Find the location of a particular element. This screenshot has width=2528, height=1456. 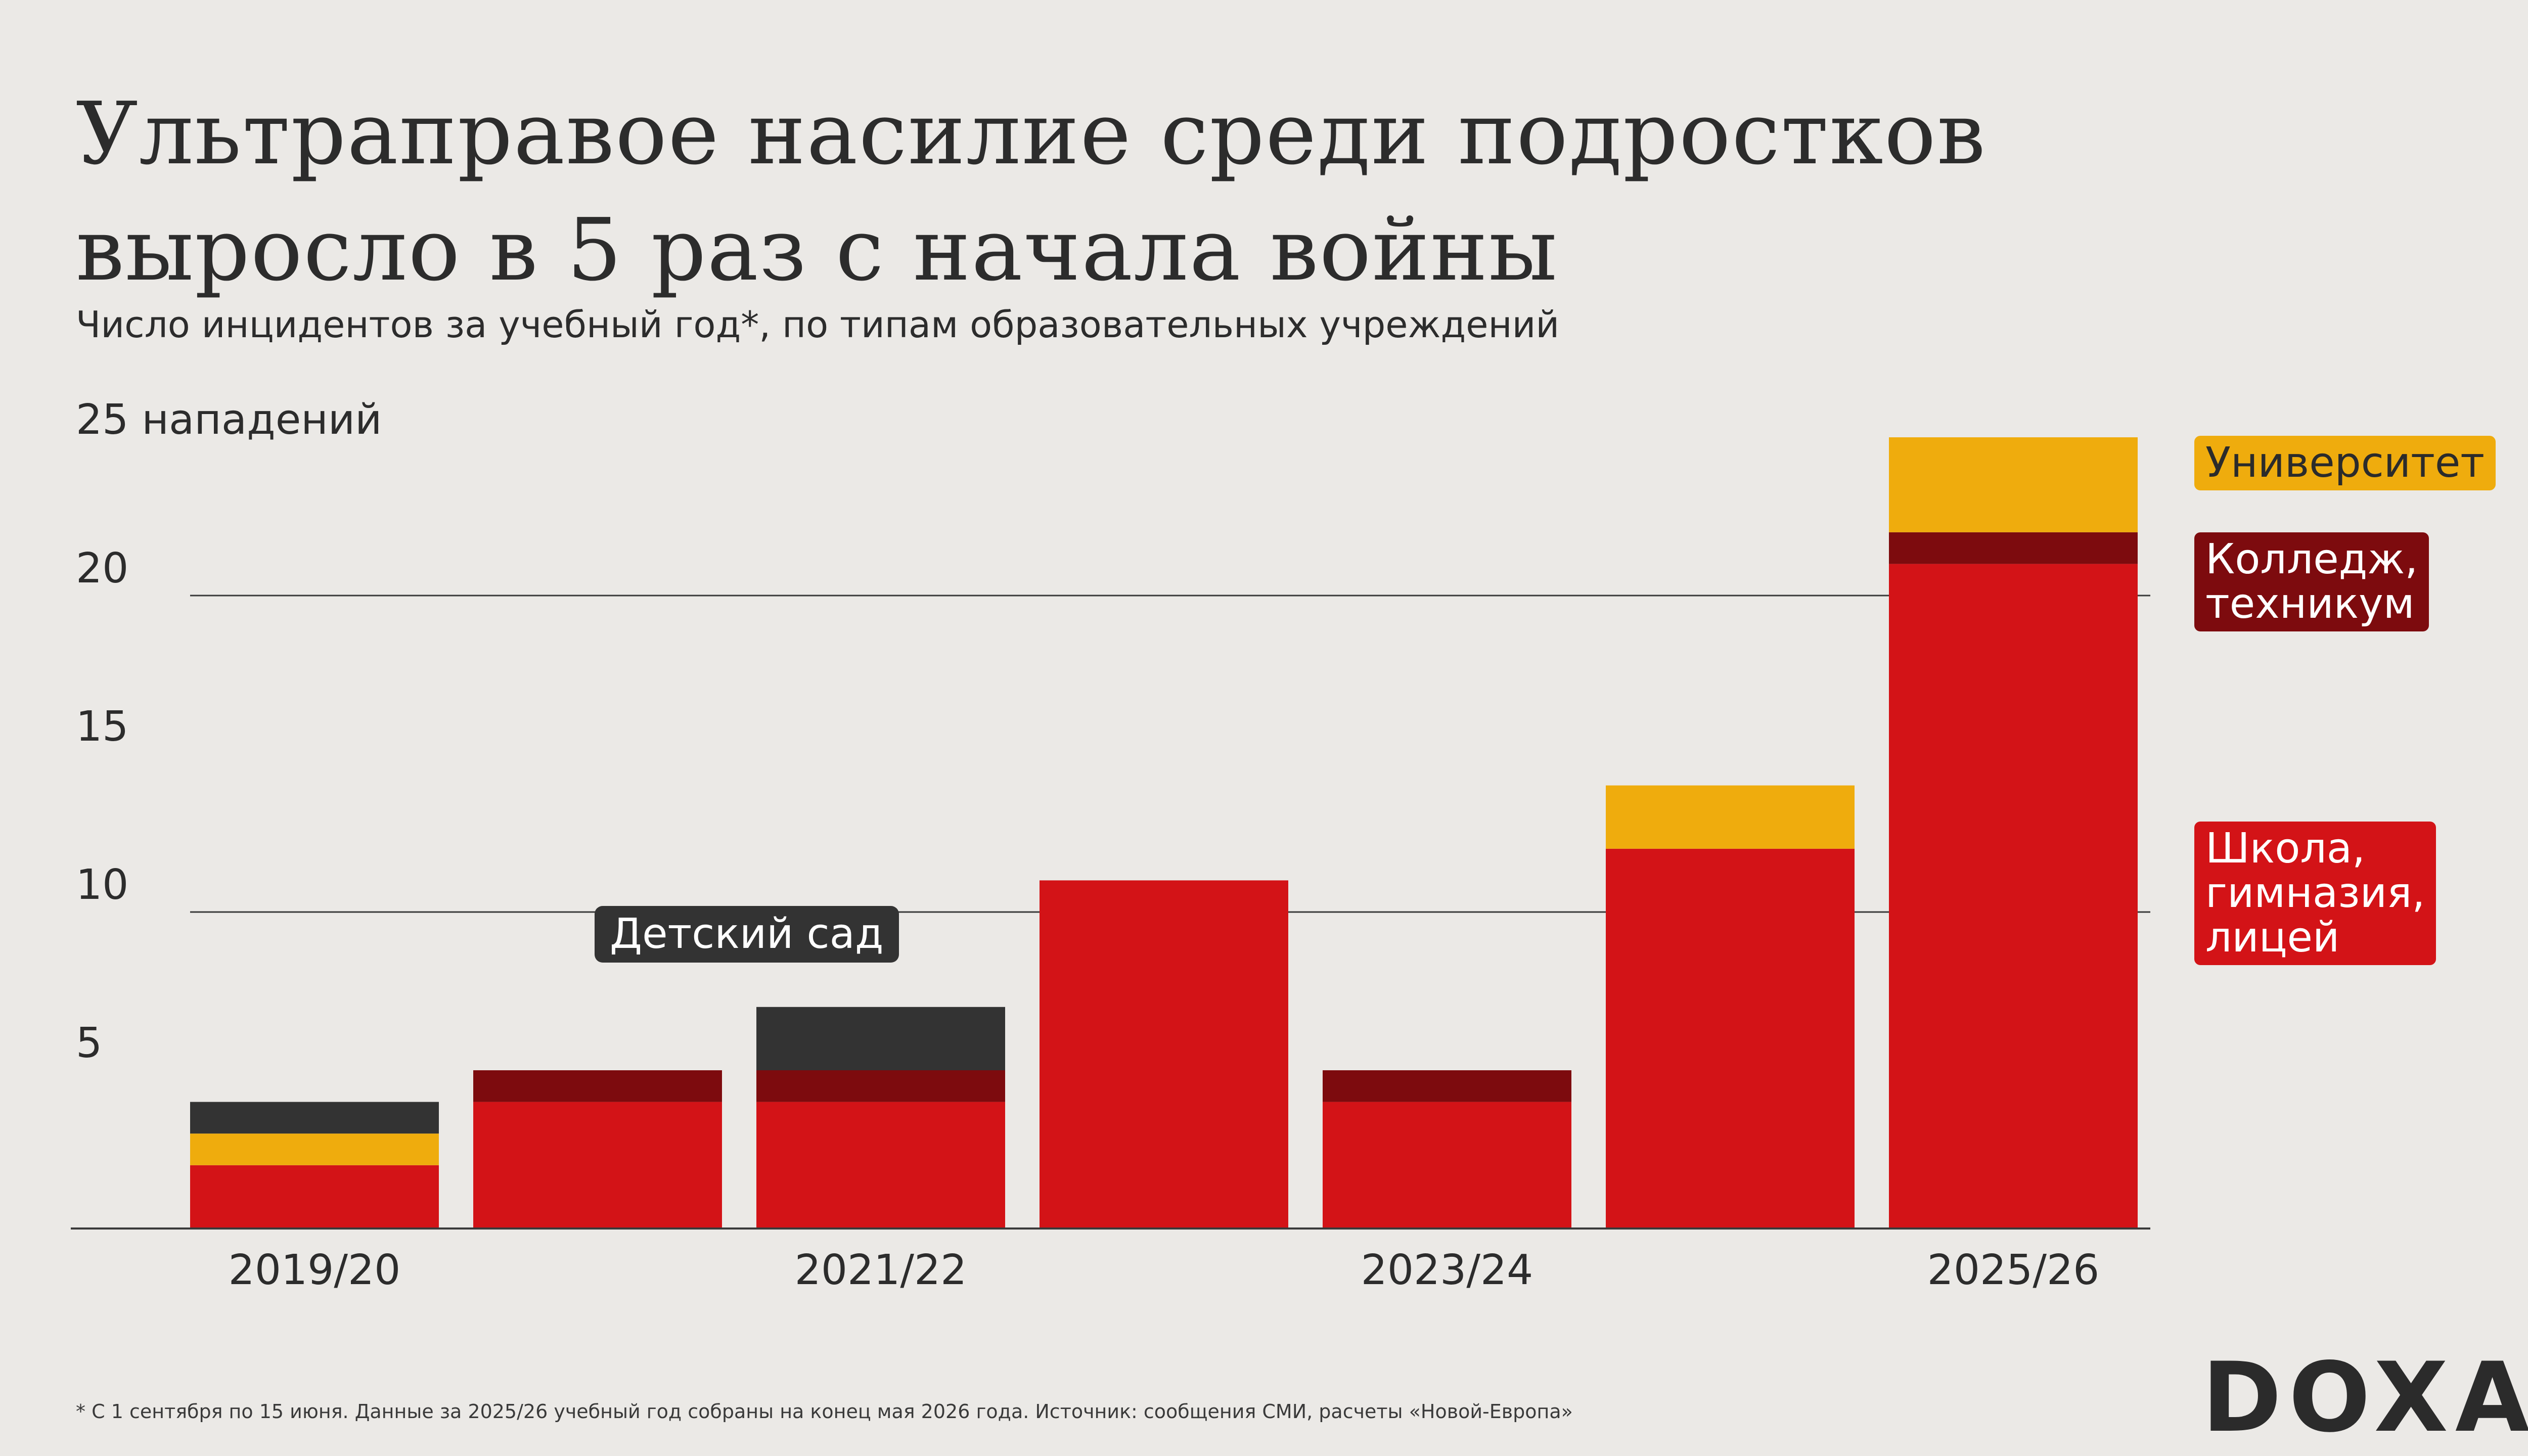

legend-kindergarten: Детский сад is located at coordinates (747, 934).